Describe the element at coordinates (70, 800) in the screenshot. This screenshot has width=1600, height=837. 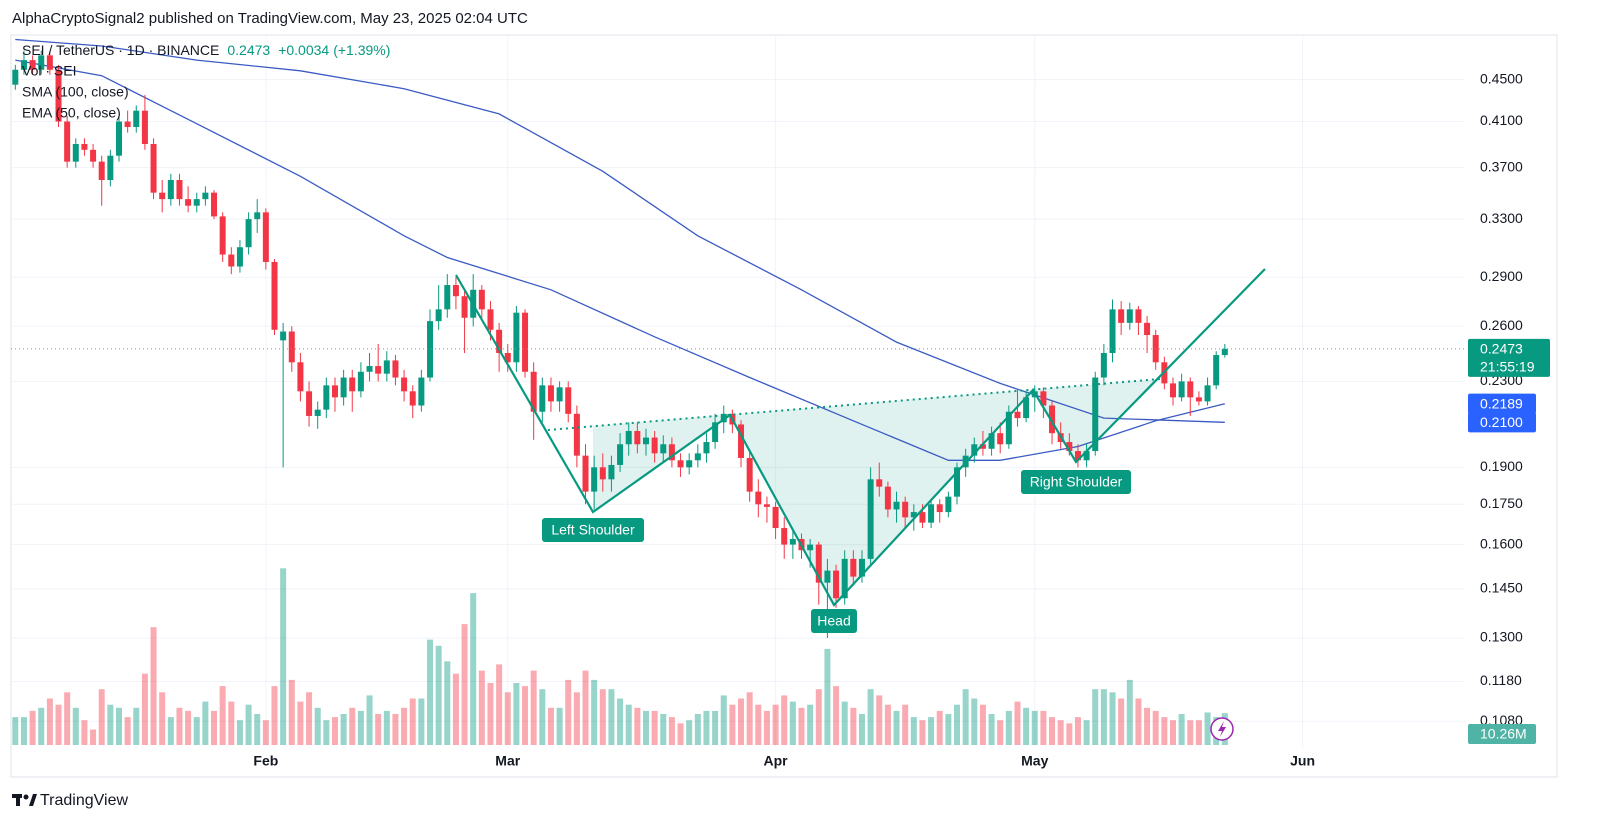
I see `footer: TradingView` at that location.